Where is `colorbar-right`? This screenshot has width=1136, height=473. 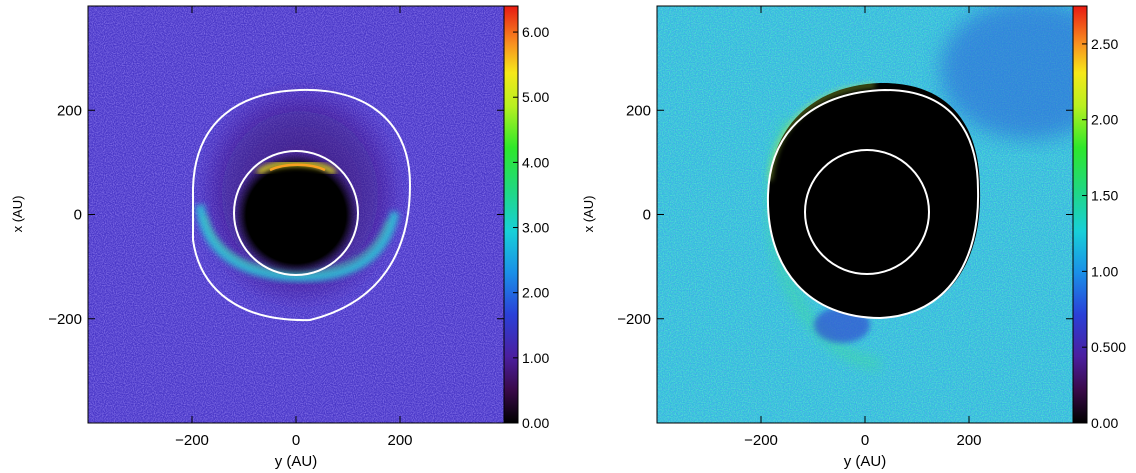 colorbar-right is located at coordinates (1080, 214).